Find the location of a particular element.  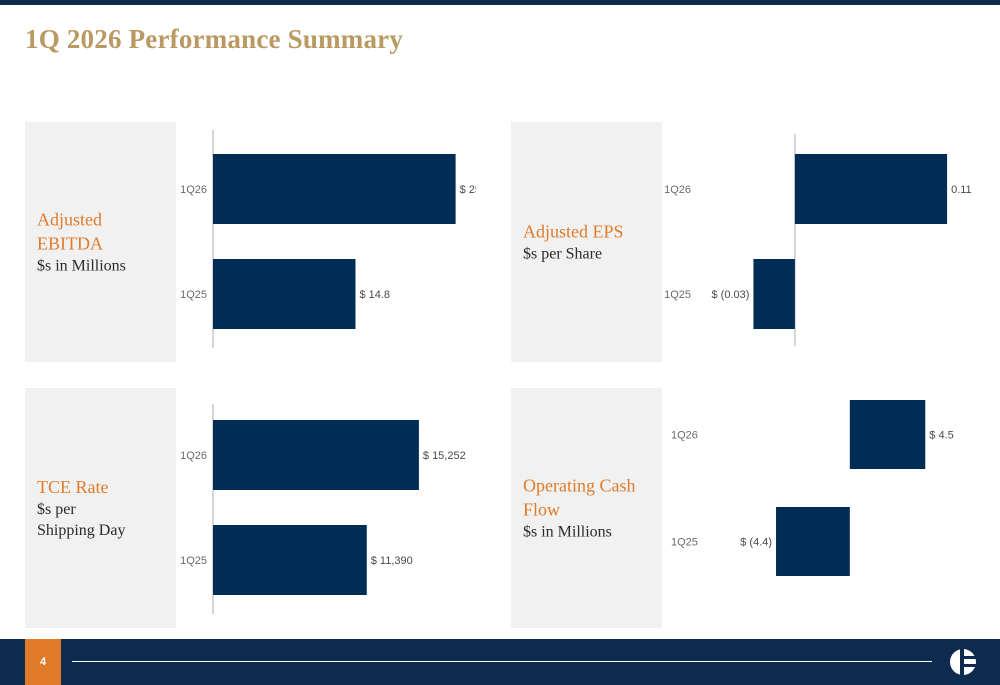

metric-unit: $s per Shipping Day is located at coordinates (81, 520).